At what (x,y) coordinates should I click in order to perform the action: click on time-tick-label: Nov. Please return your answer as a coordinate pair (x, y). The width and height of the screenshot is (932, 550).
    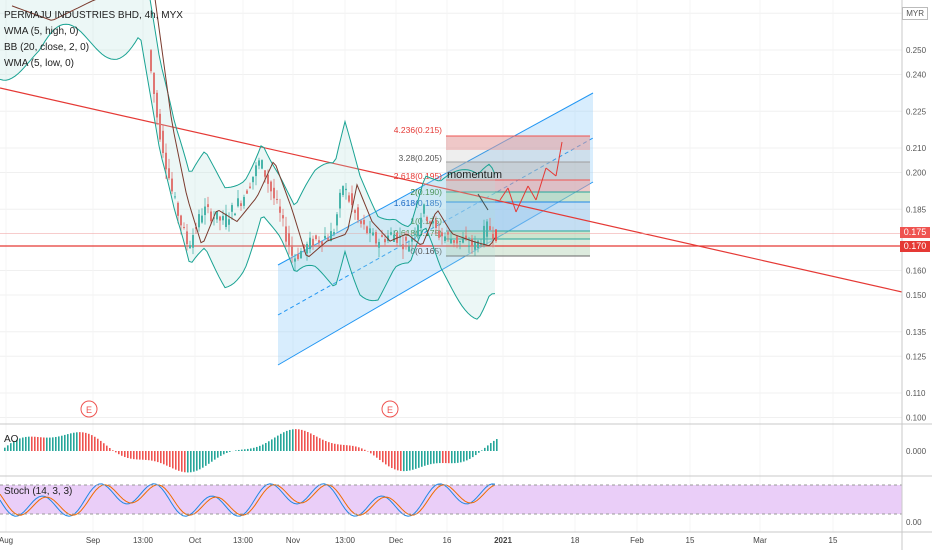
    Looking at the image, I should click on (293, 540).